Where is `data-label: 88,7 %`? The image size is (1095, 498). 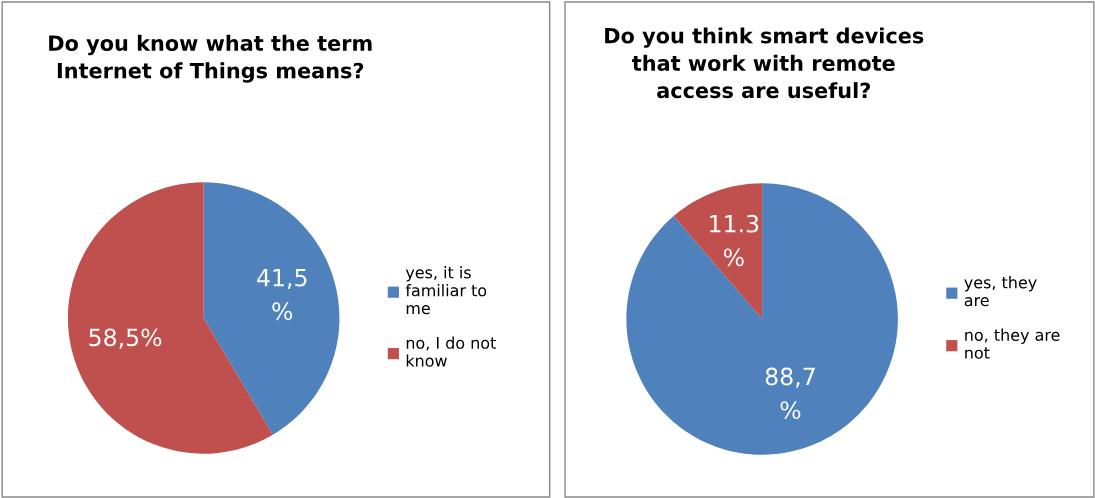 data-label: 88,7 % is located at coordinates (790, 393).